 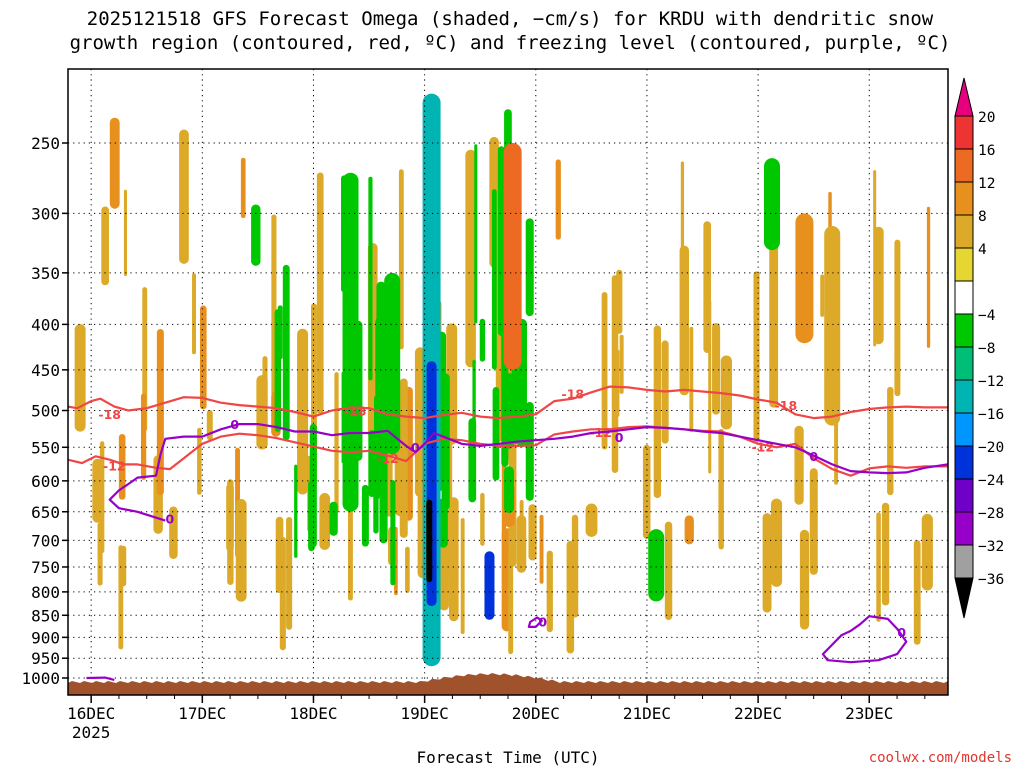 I want to click on y-tick-label: 700, so click(x=45, y=540).